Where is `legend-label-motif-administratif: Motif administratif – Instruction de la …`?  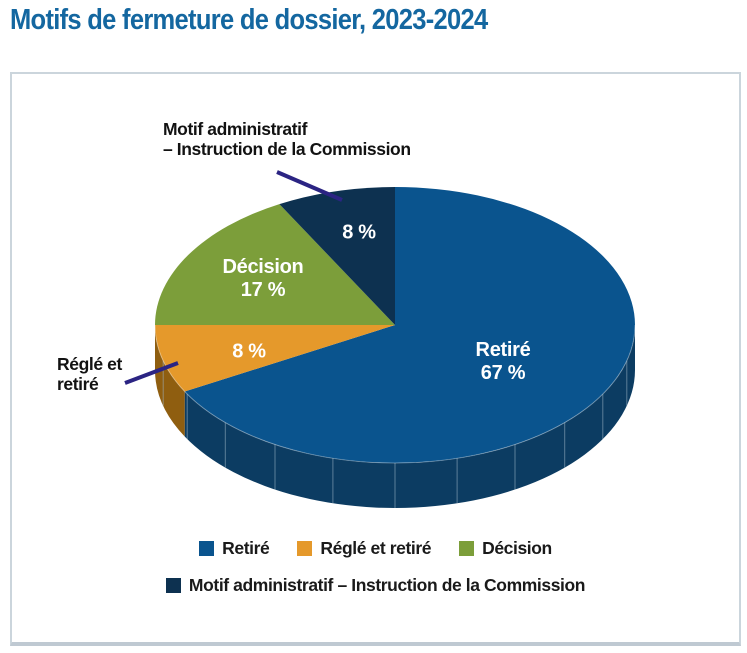 legend-label-motif-administratif: Motif administratif – Instruction de la … is located at coordinates (387, 585).